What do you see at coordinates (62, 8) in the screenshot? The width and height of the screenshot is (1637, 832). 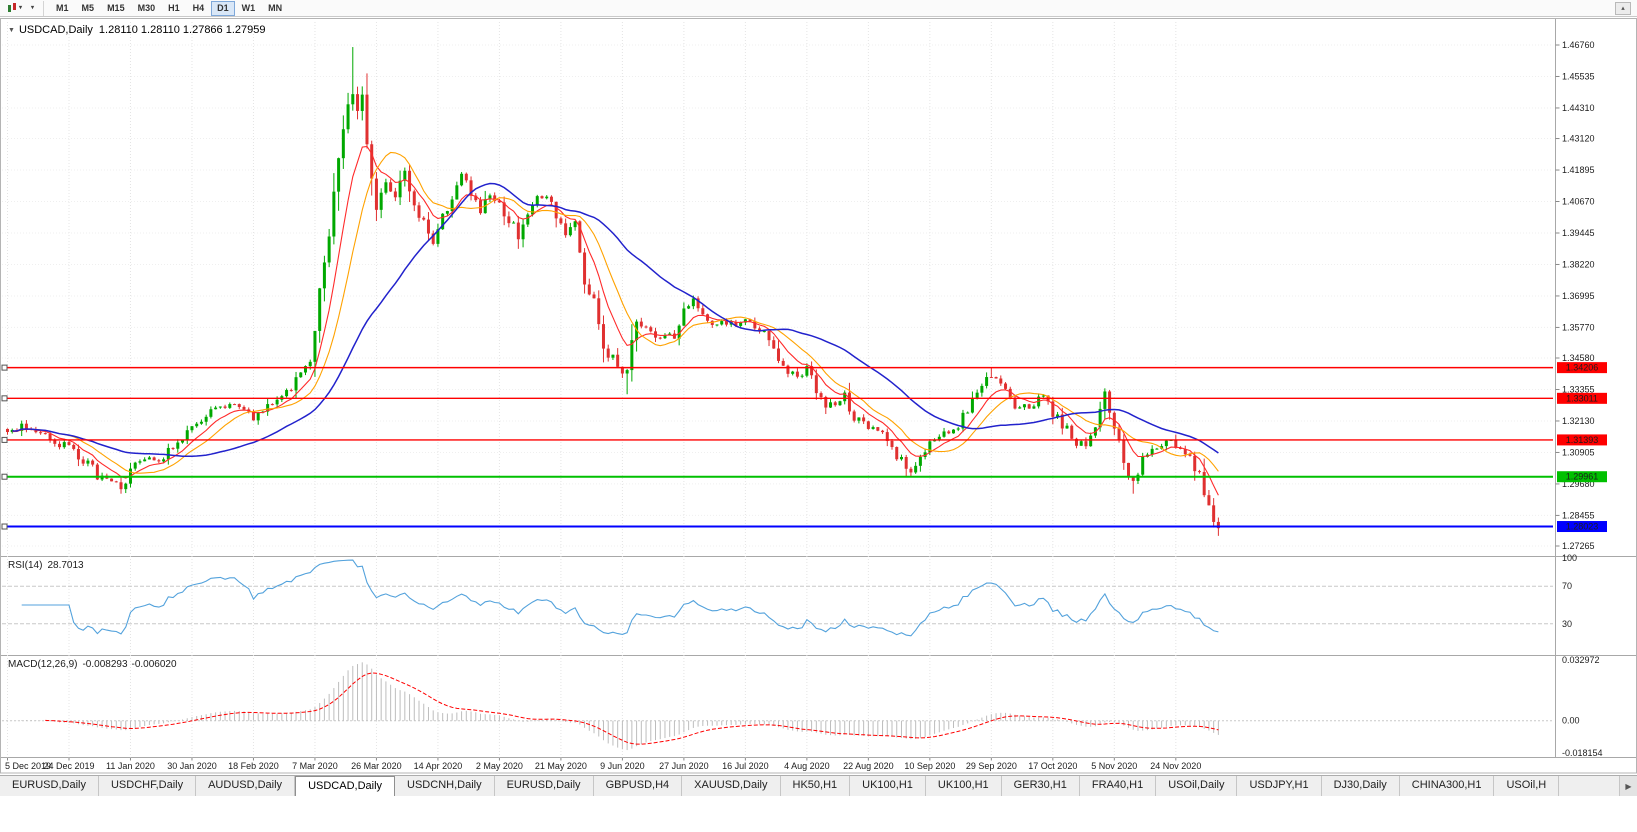 I see `timeframe-button-m1: M1` at bounding box center [62, 8].